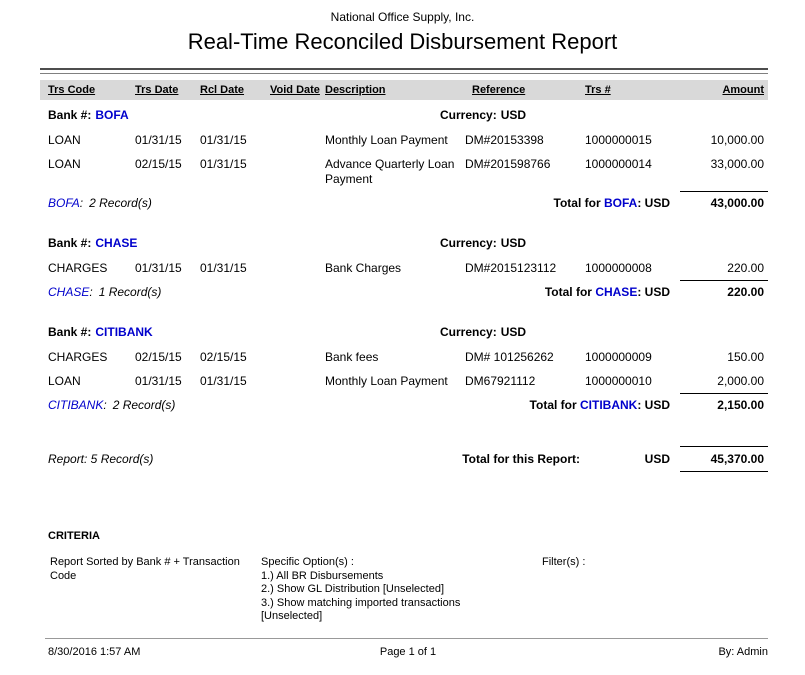 The height and width of the screenshot is (675, 805). Describe the element at coordinates (618, 357) in the screenshot. I see `cell-trs-num: 1000000009` at that location.